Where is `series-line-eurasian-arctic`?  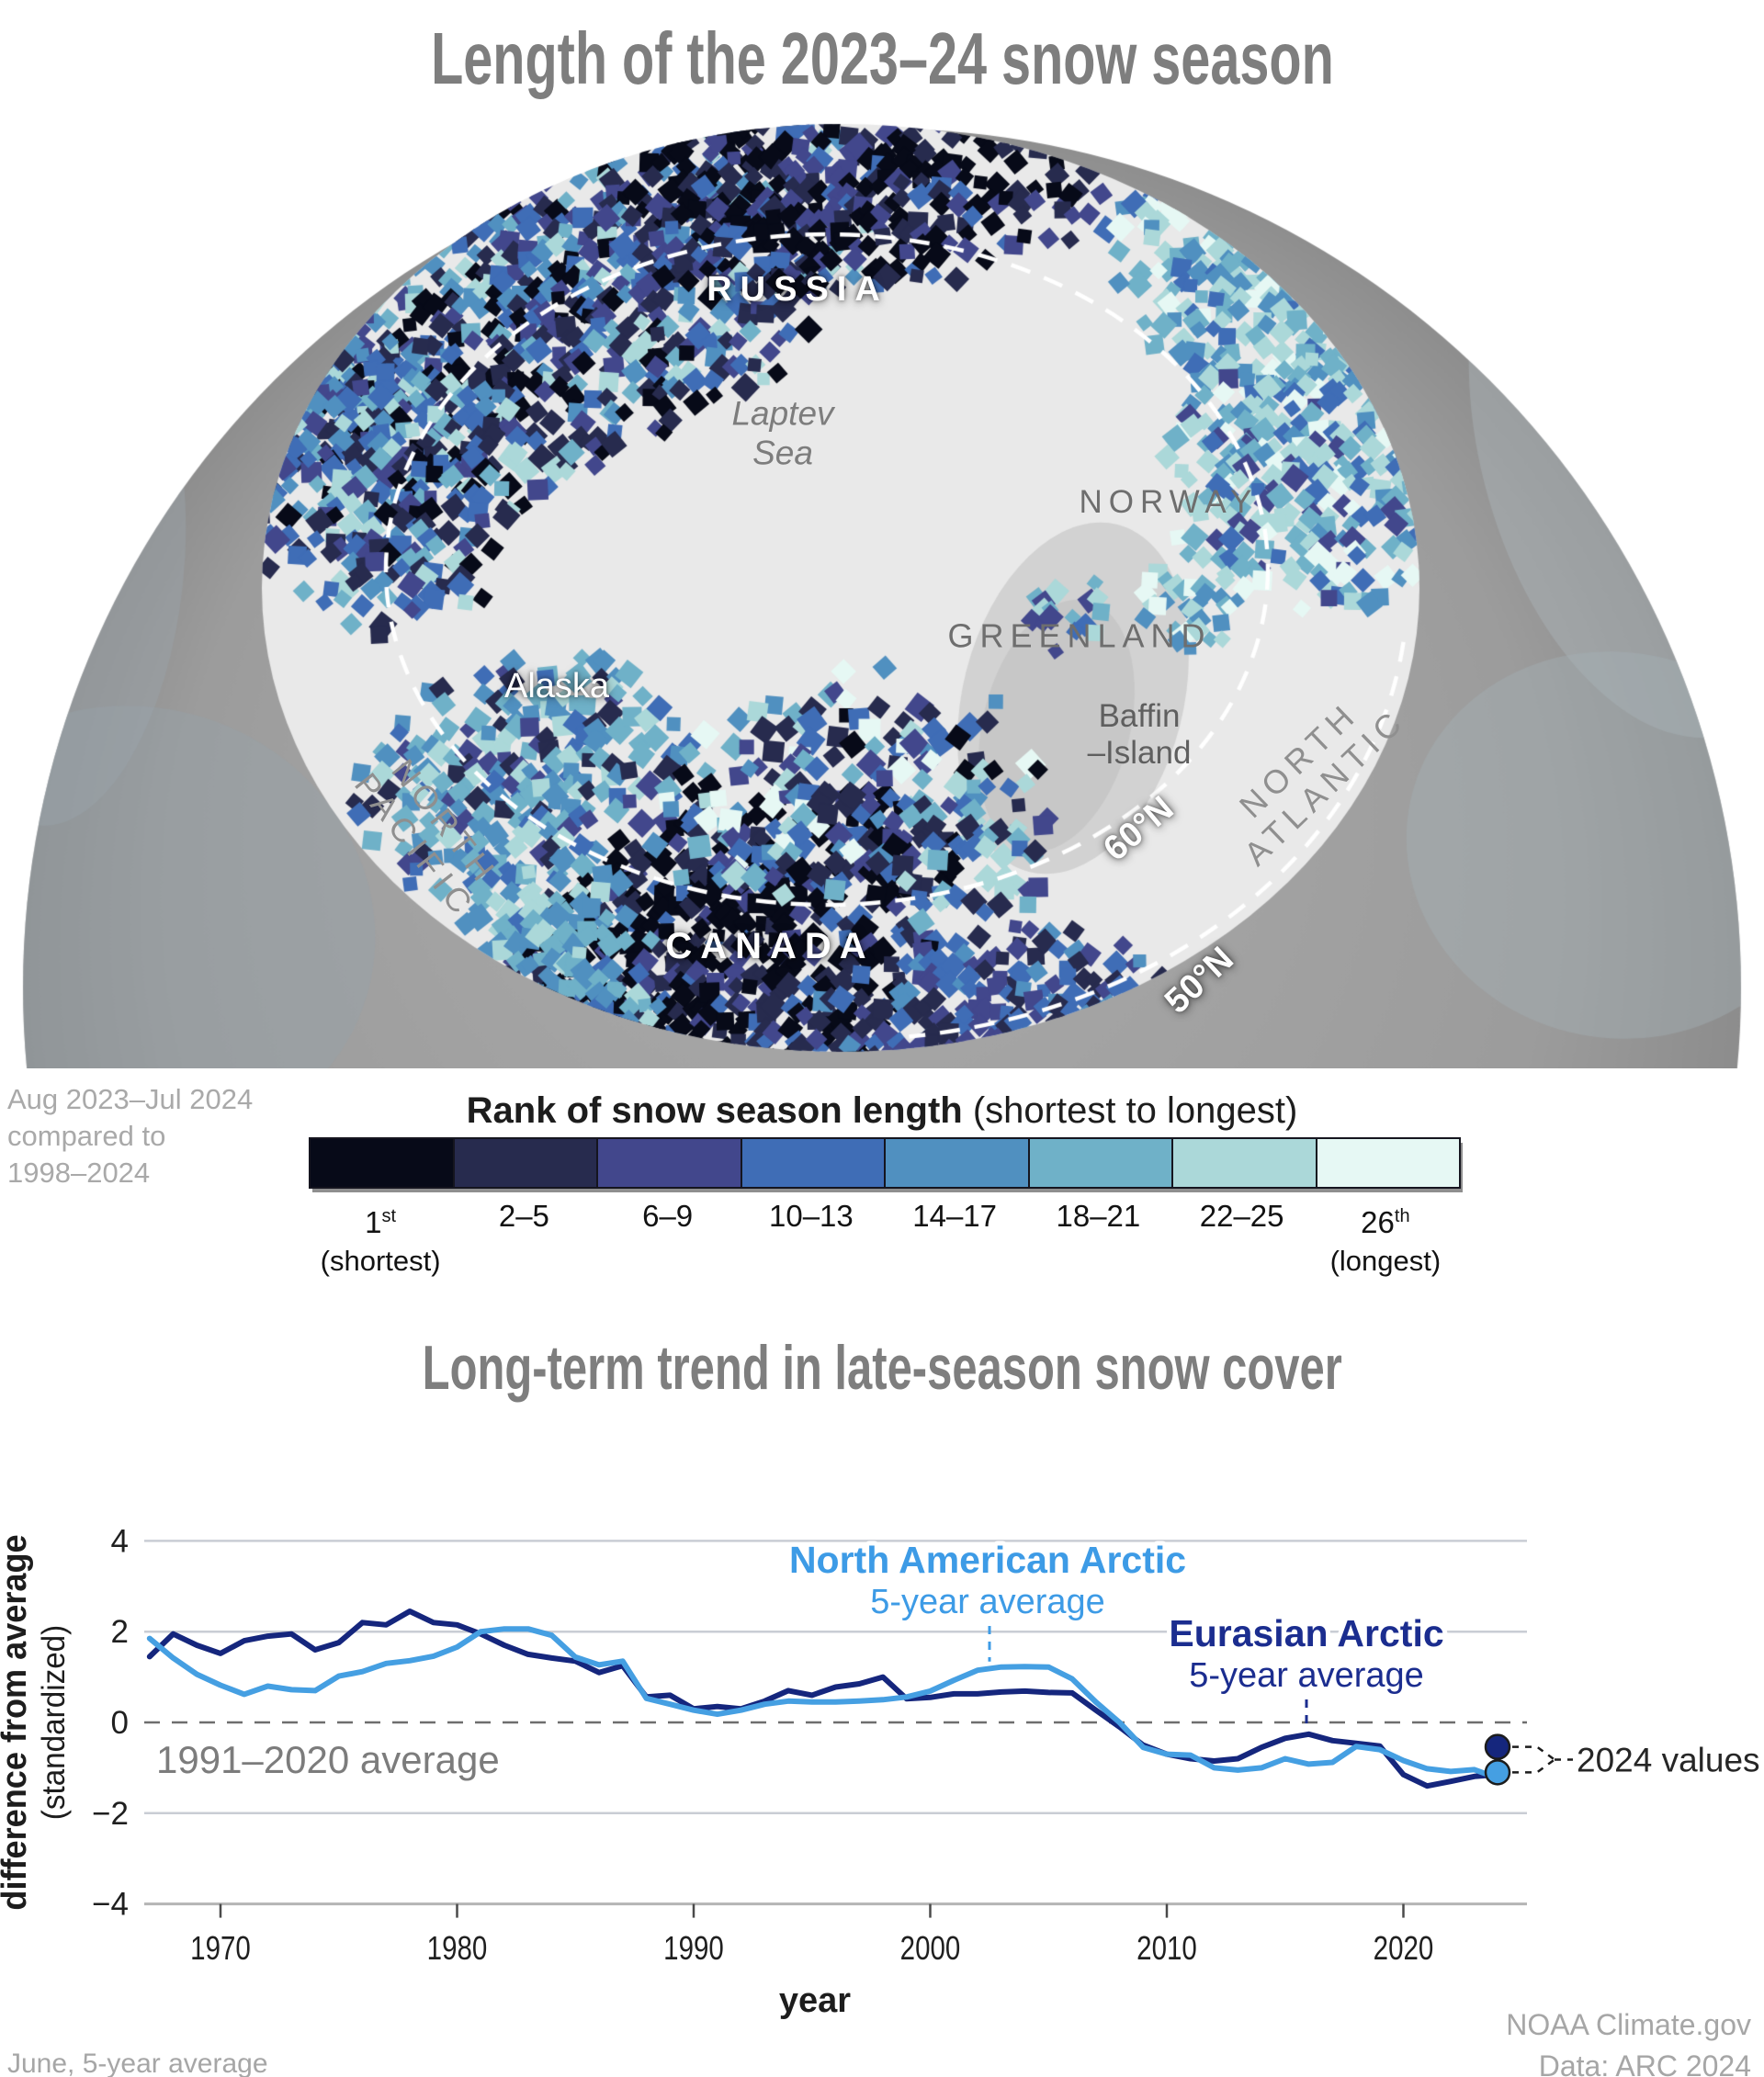 series-line-eurasian-arctic is located at coordinates (823, 1699).